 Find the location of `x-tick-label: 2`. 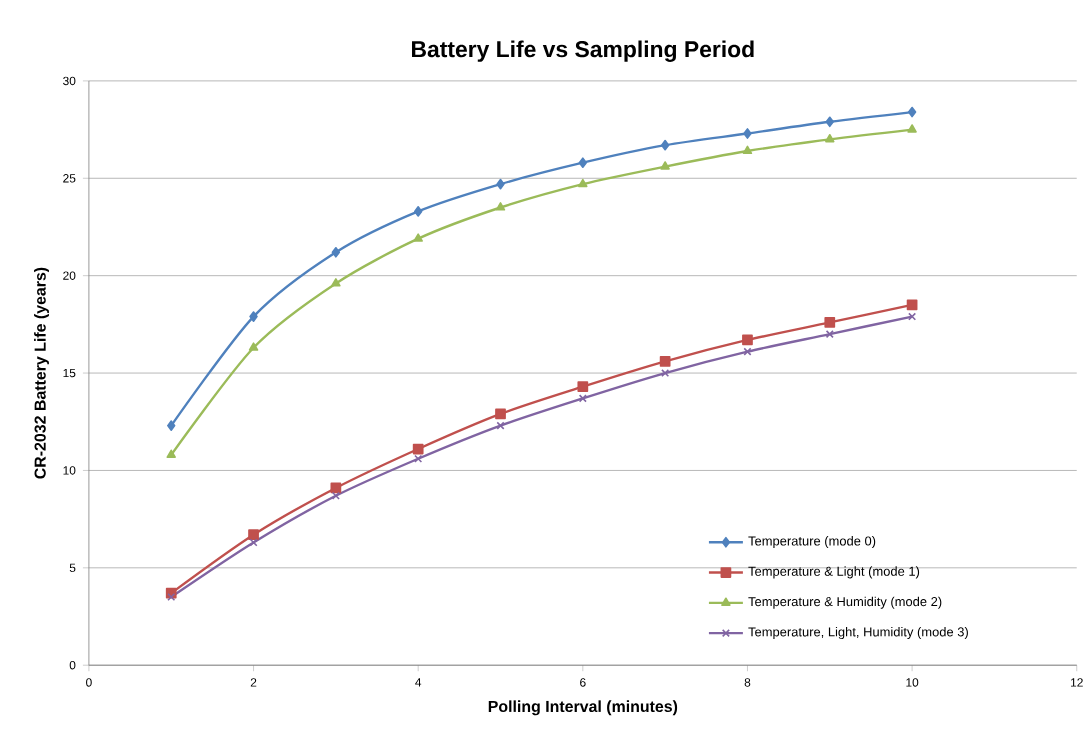

x-tick-label: 2 is located at coordinates (253, 682).